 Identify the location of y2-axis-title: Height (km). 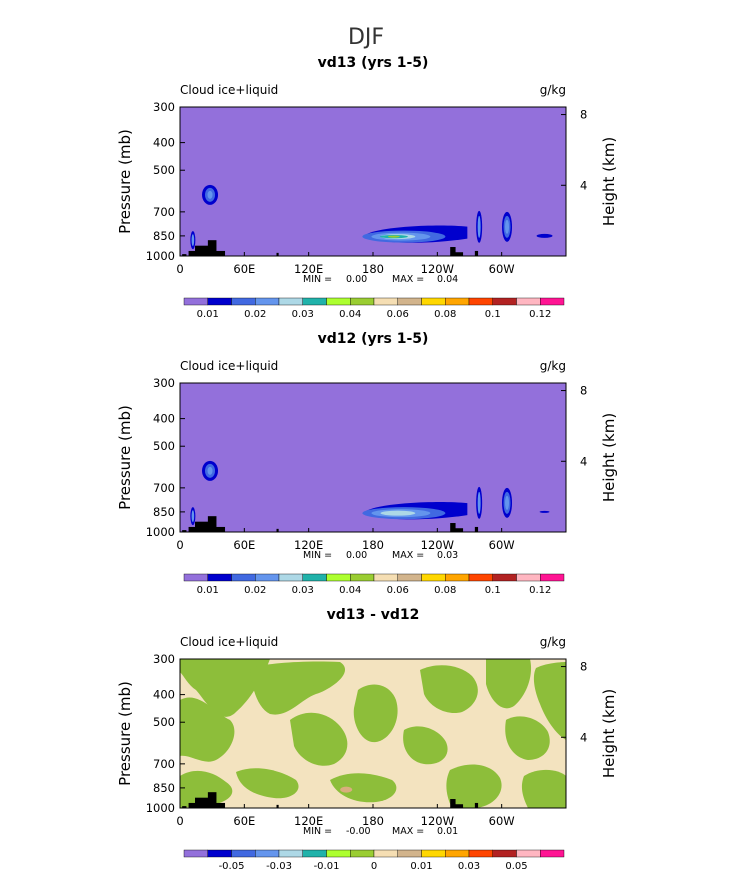
(609, 181).